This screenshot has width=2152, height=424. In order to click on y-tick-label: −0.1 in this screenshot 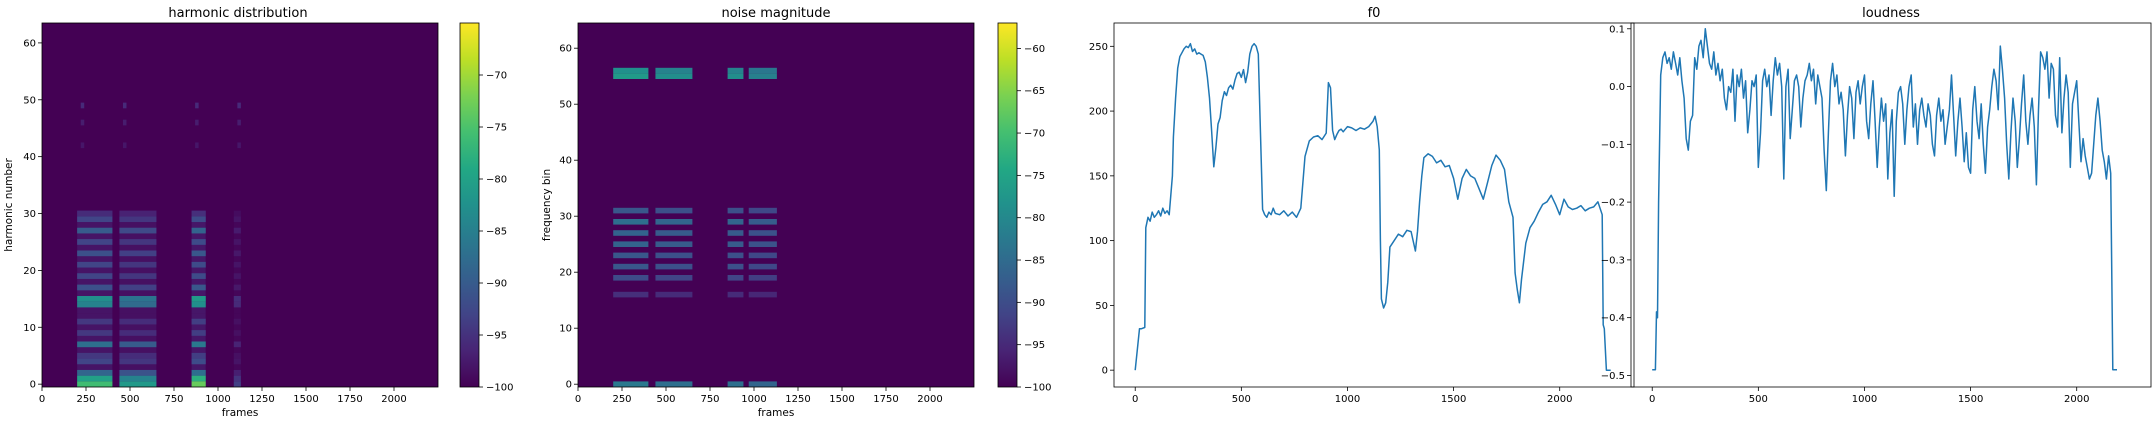, I will do `click(1613, 145)`.